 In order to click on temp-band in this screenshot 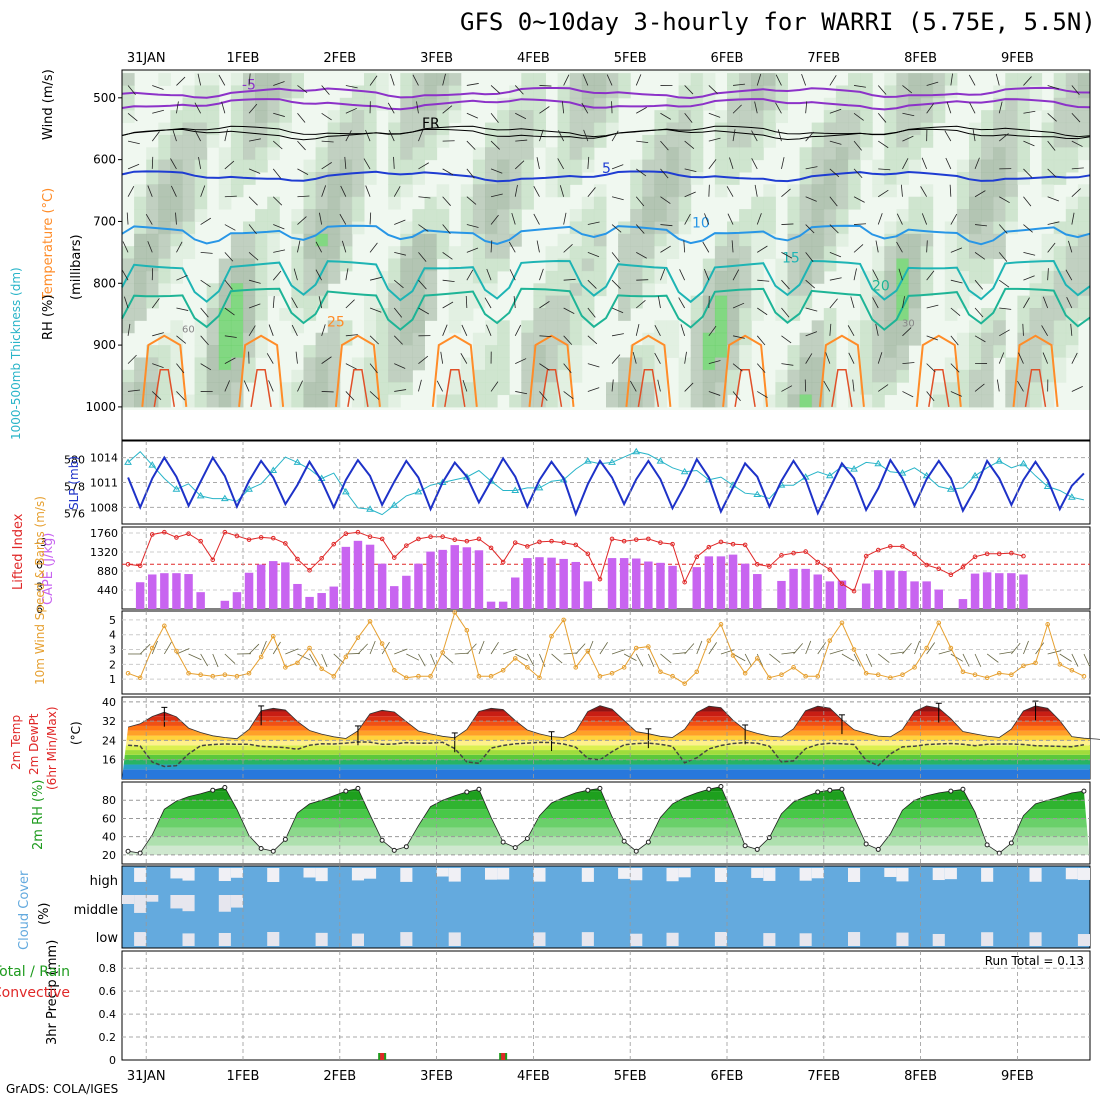, I will do `click(606, 774)`.